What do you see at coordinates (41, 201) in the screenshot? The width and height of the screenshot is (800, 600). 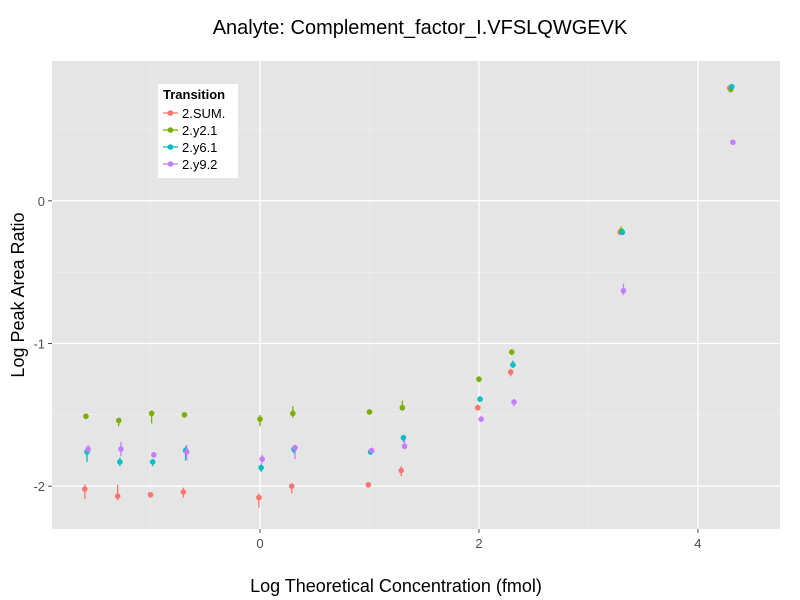 I see `y-tick-label: 0` at bounding box center [41, 201].